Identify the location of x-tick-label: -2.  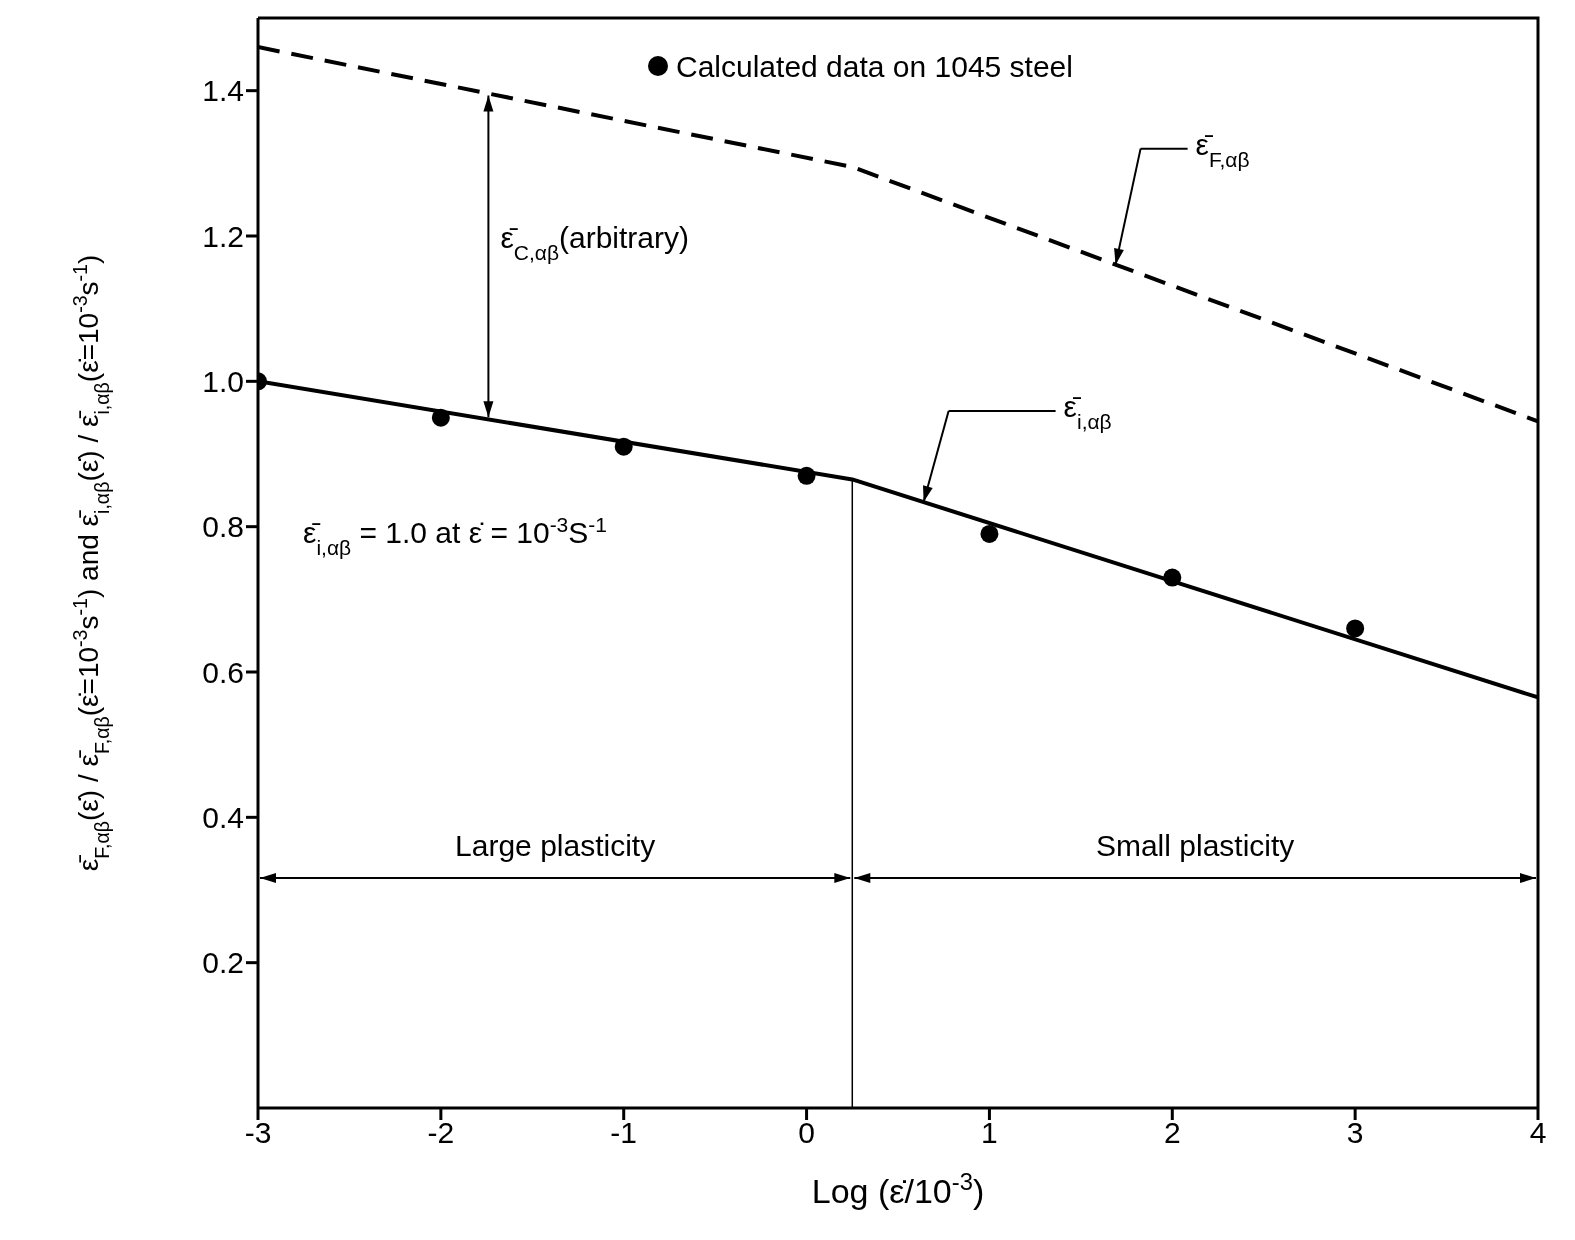
(441, 1133).